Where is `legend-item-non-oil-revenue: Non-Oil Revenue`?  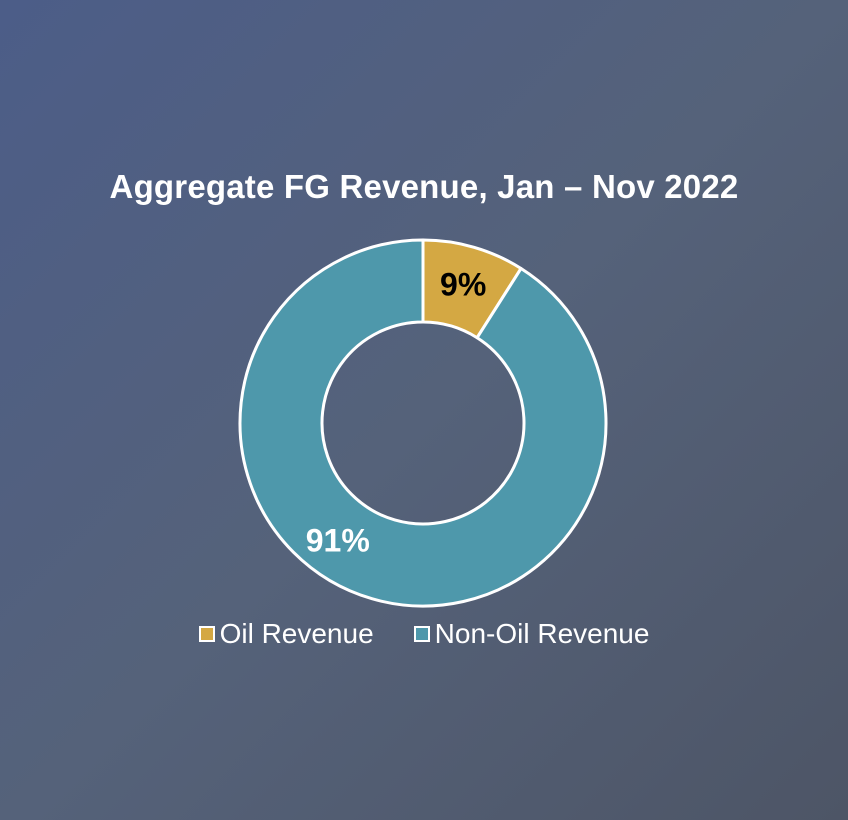
legend-item-non-oil-revenue: Non-Oil Revenue is located at coordinates (531, 634).